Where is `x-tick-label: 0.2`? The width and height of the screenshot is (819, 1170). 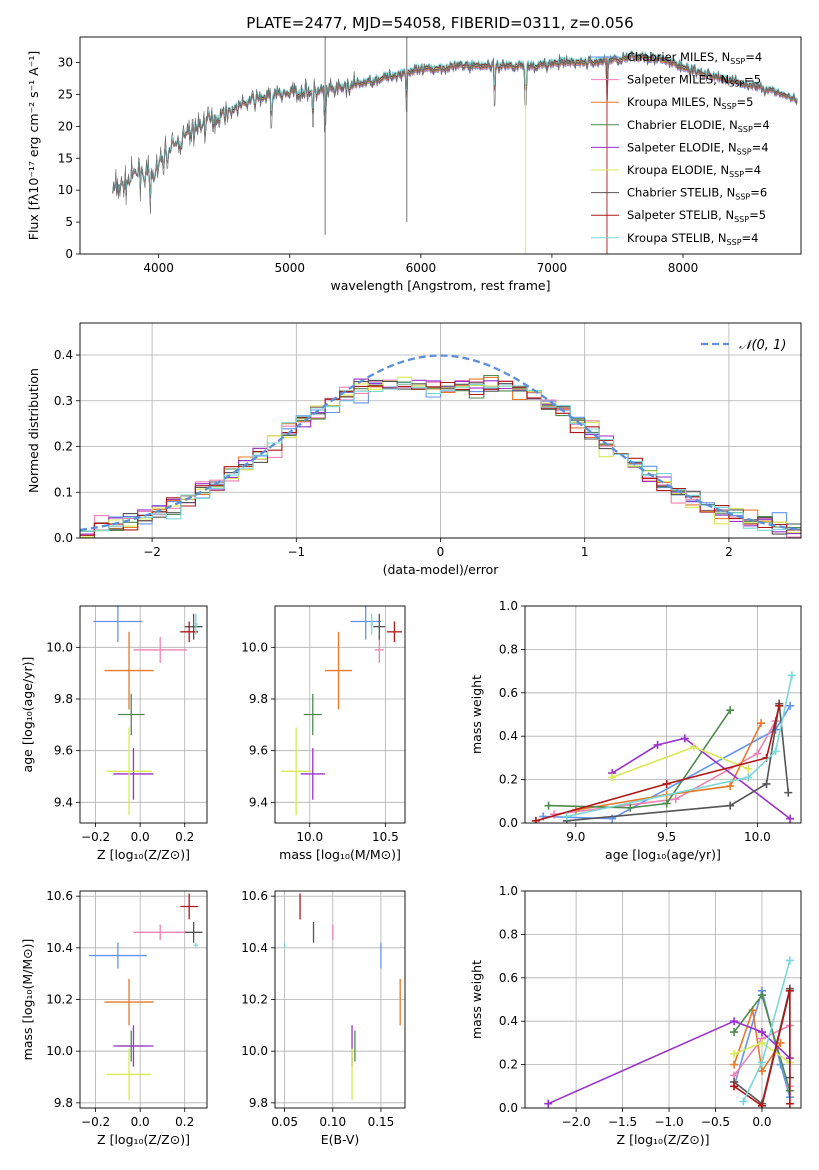 x-tick-label: 0.2 is located at coordinates (184, 837).